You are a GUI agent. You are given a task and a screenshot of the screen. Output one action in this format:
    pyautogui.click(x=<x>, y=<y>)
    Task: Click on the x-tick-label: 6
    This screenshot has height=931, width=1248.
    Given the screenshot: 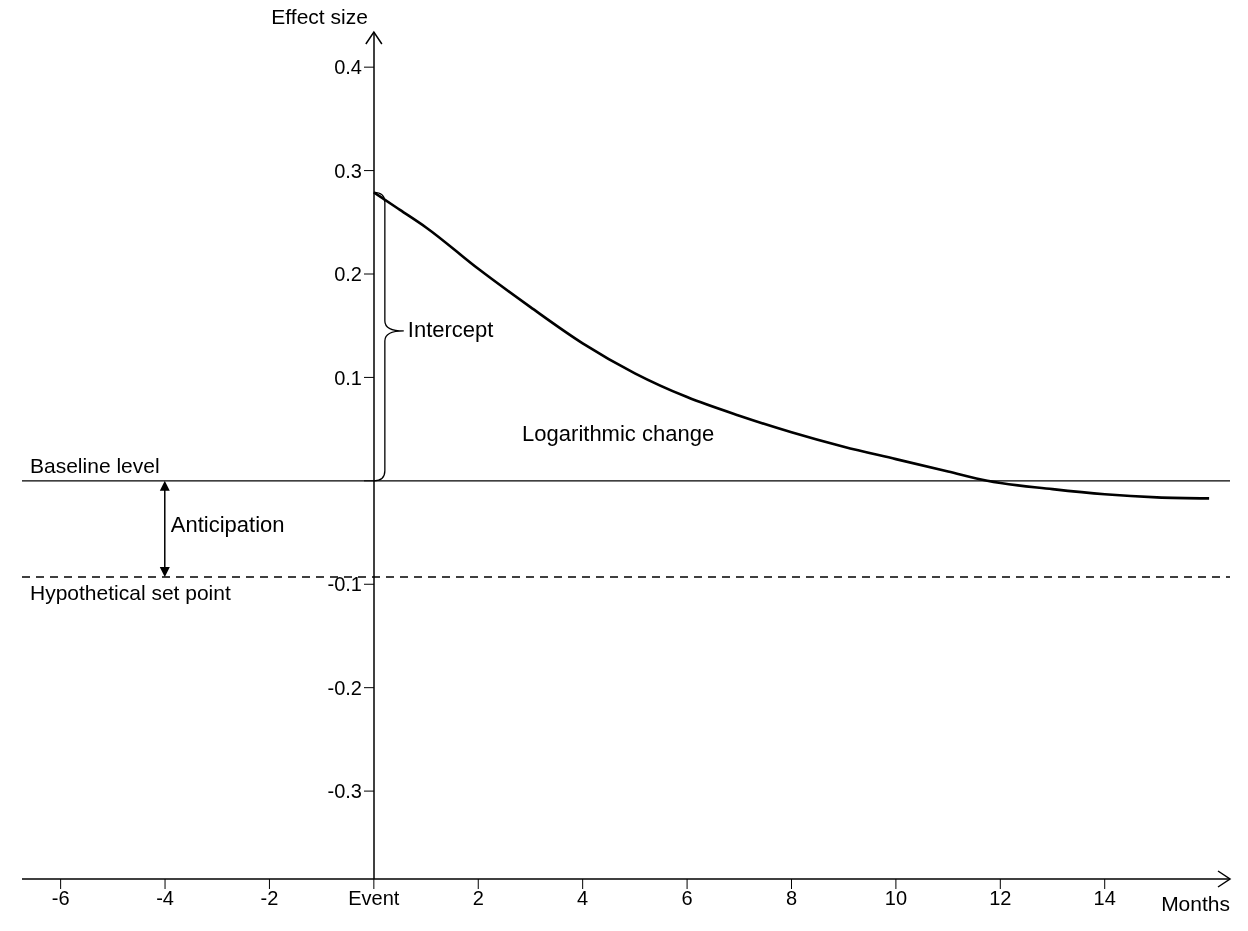 What is the action you would take?
    pyautogui.click(x=687, y=898)
    